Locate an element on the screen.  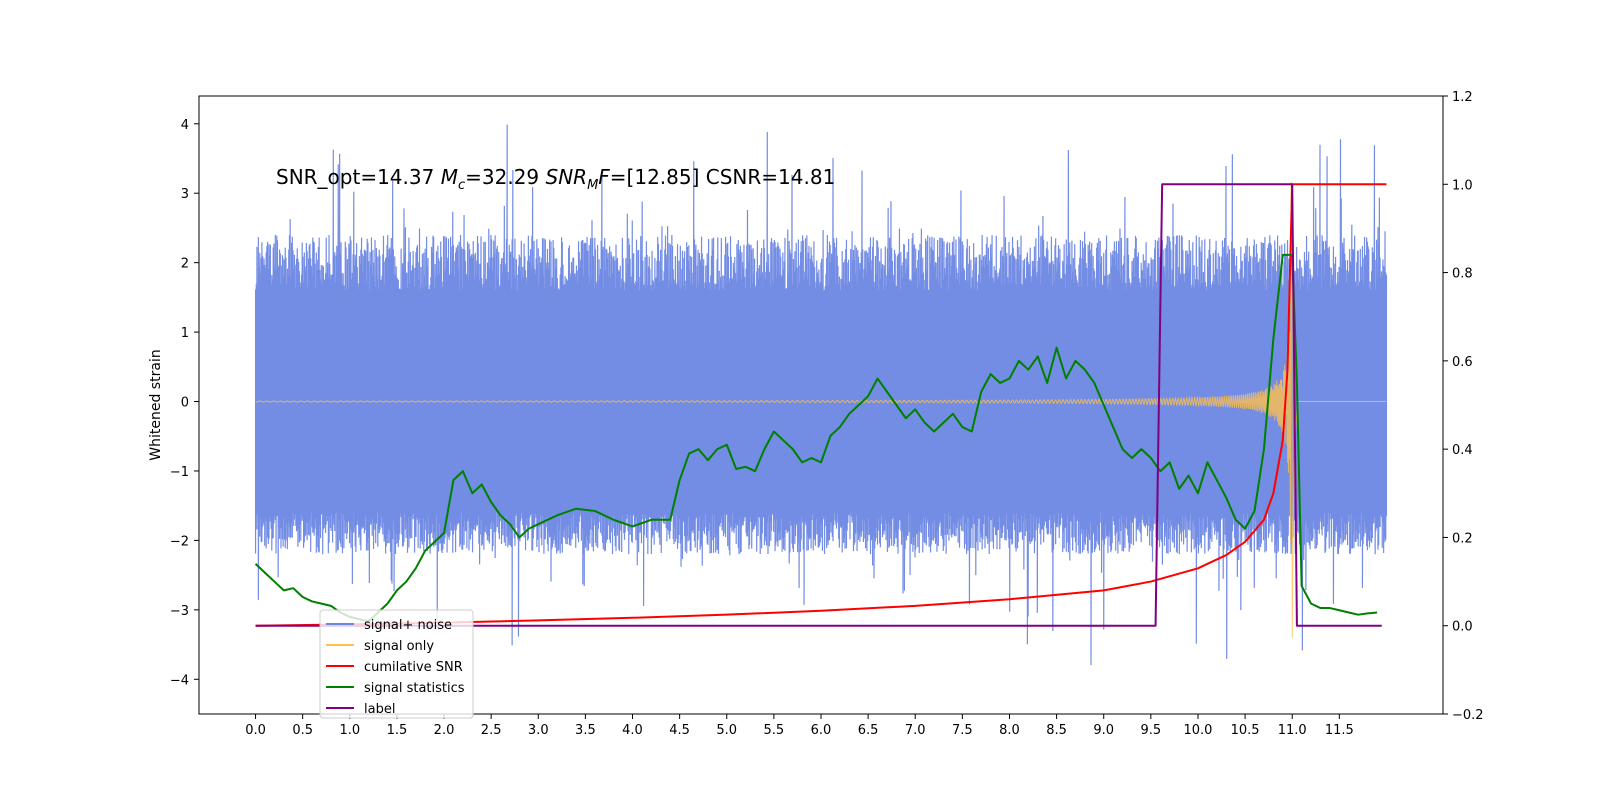
x-tick-label: 5.0 is located at coordinates (726, 730).